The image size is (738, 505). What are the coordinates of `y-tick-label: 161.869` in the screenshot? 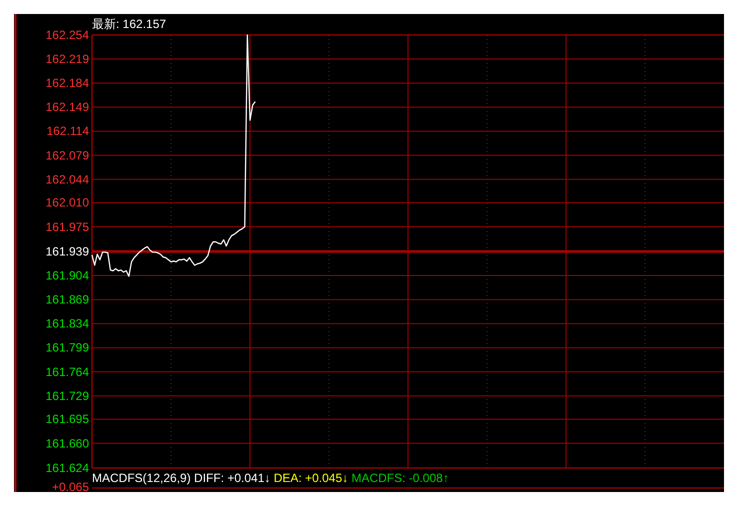 It's located at (68, 299).